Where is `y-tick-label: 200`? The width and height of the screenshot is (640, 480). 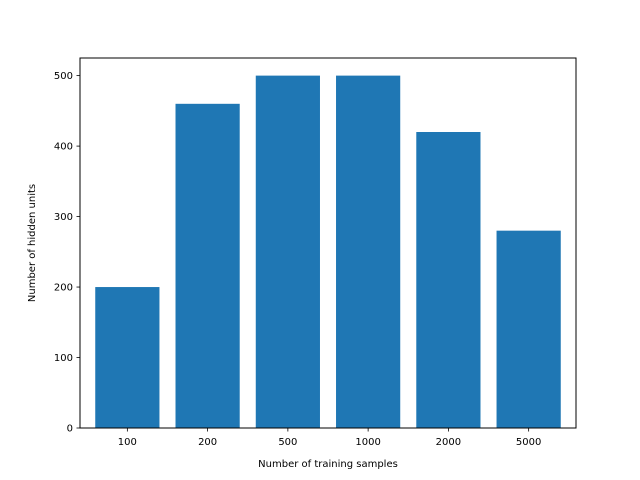 y-tick-label: 200 is located at coordinates (63, 288).